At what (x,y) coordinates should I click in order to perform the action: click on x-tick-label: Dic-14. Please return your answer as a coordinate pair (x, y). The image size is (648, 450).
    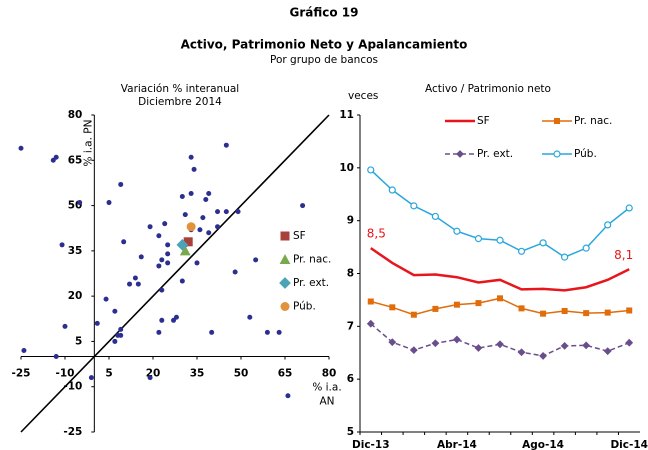
    Looking at the image, I should click on (629, 444).